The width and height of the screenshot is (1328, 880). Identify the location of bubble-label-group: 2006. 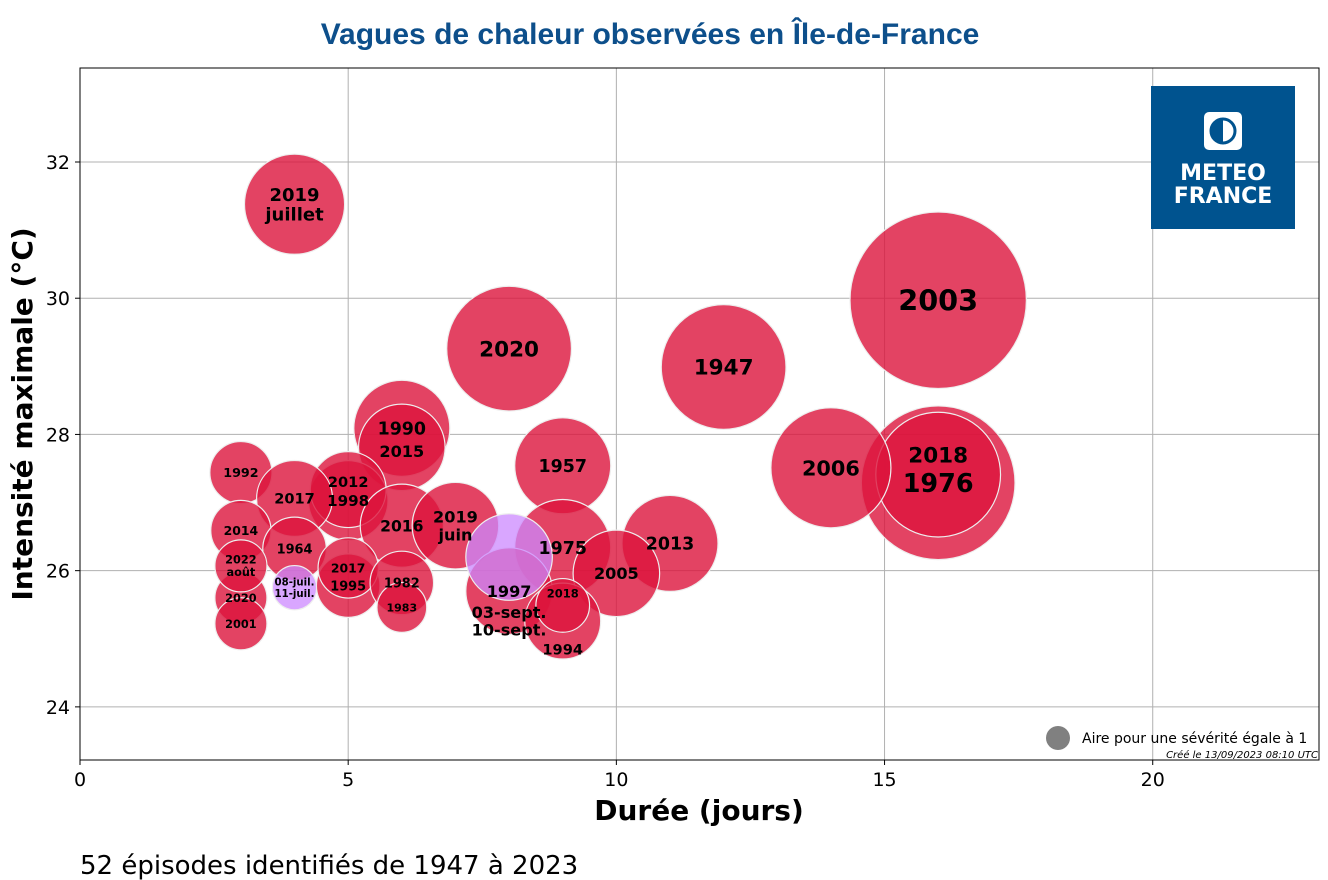
(831, 468).